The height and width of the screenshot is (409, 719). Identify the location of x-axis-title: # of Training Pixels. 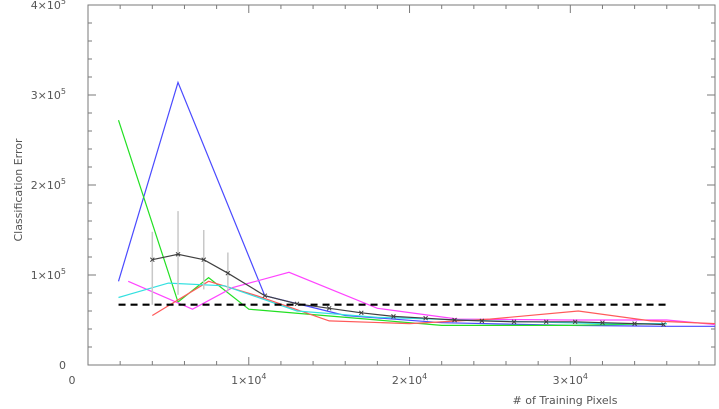
(565, 400).